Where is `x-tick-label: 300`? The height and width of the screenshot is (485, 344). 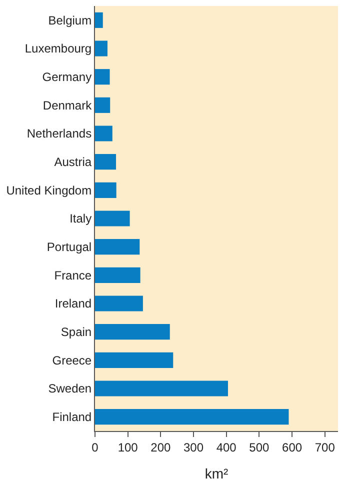
x-tick-label: 300 is located at coordinates (193, 447).